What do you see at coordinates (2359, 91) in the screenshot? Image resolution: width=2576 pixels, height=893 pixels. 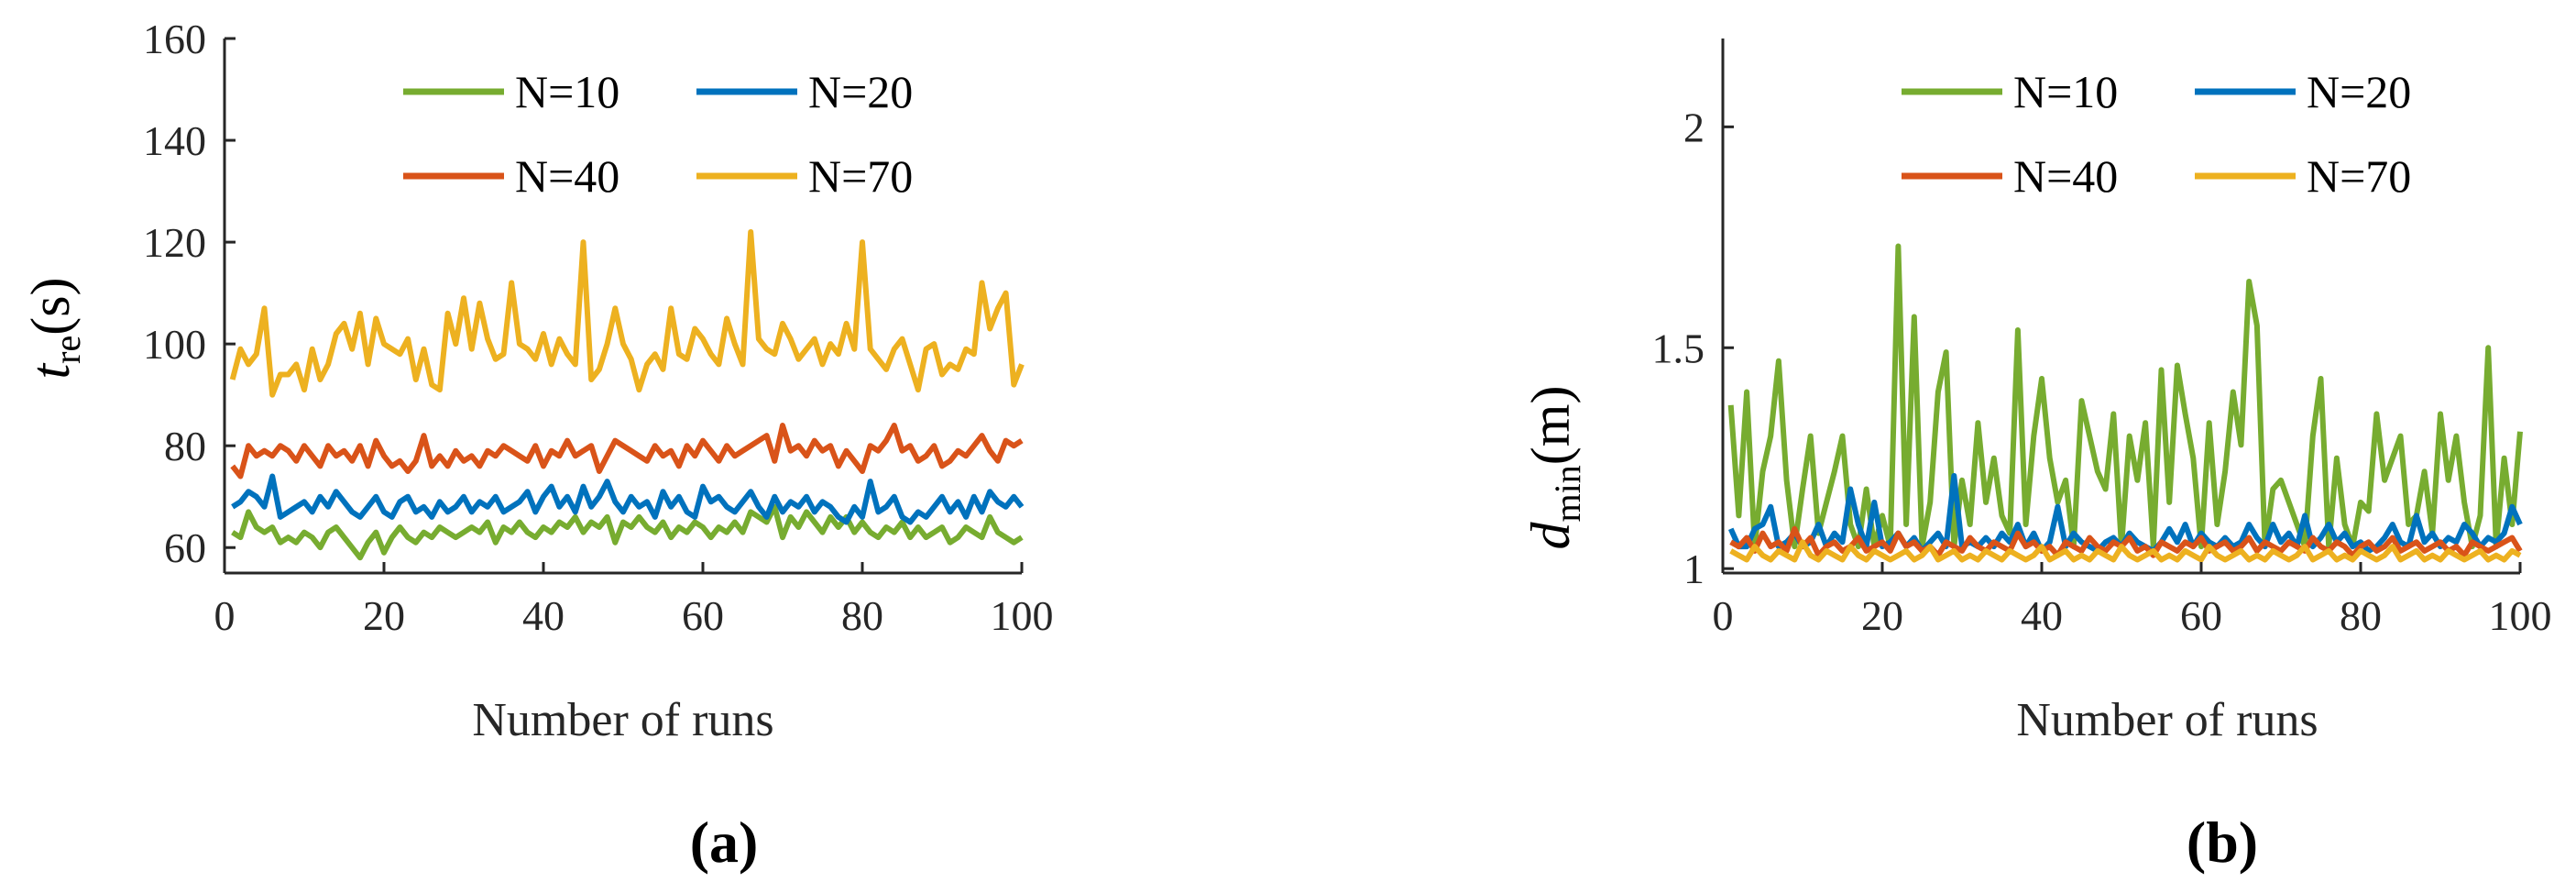 I see `legend-label-n-20-b: N=20` at bounding box center [2359, 91].